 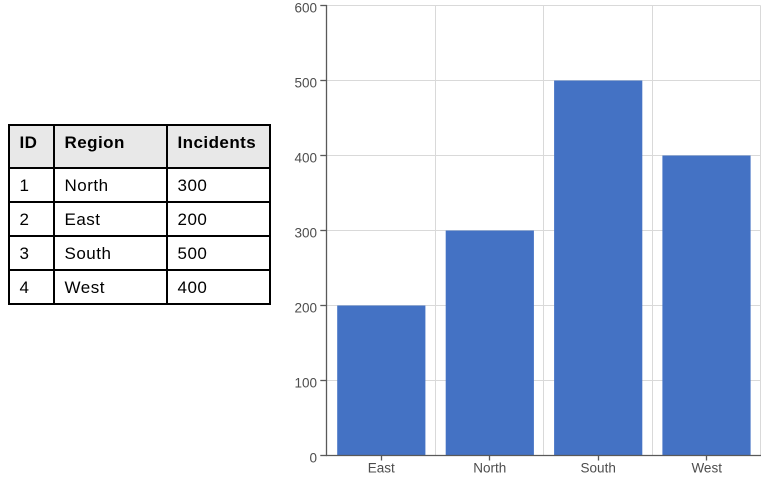 What do you see at coordinates (381, 468) in the screenshot?
I see `svg-text: East` at bounding box center [381, 468].